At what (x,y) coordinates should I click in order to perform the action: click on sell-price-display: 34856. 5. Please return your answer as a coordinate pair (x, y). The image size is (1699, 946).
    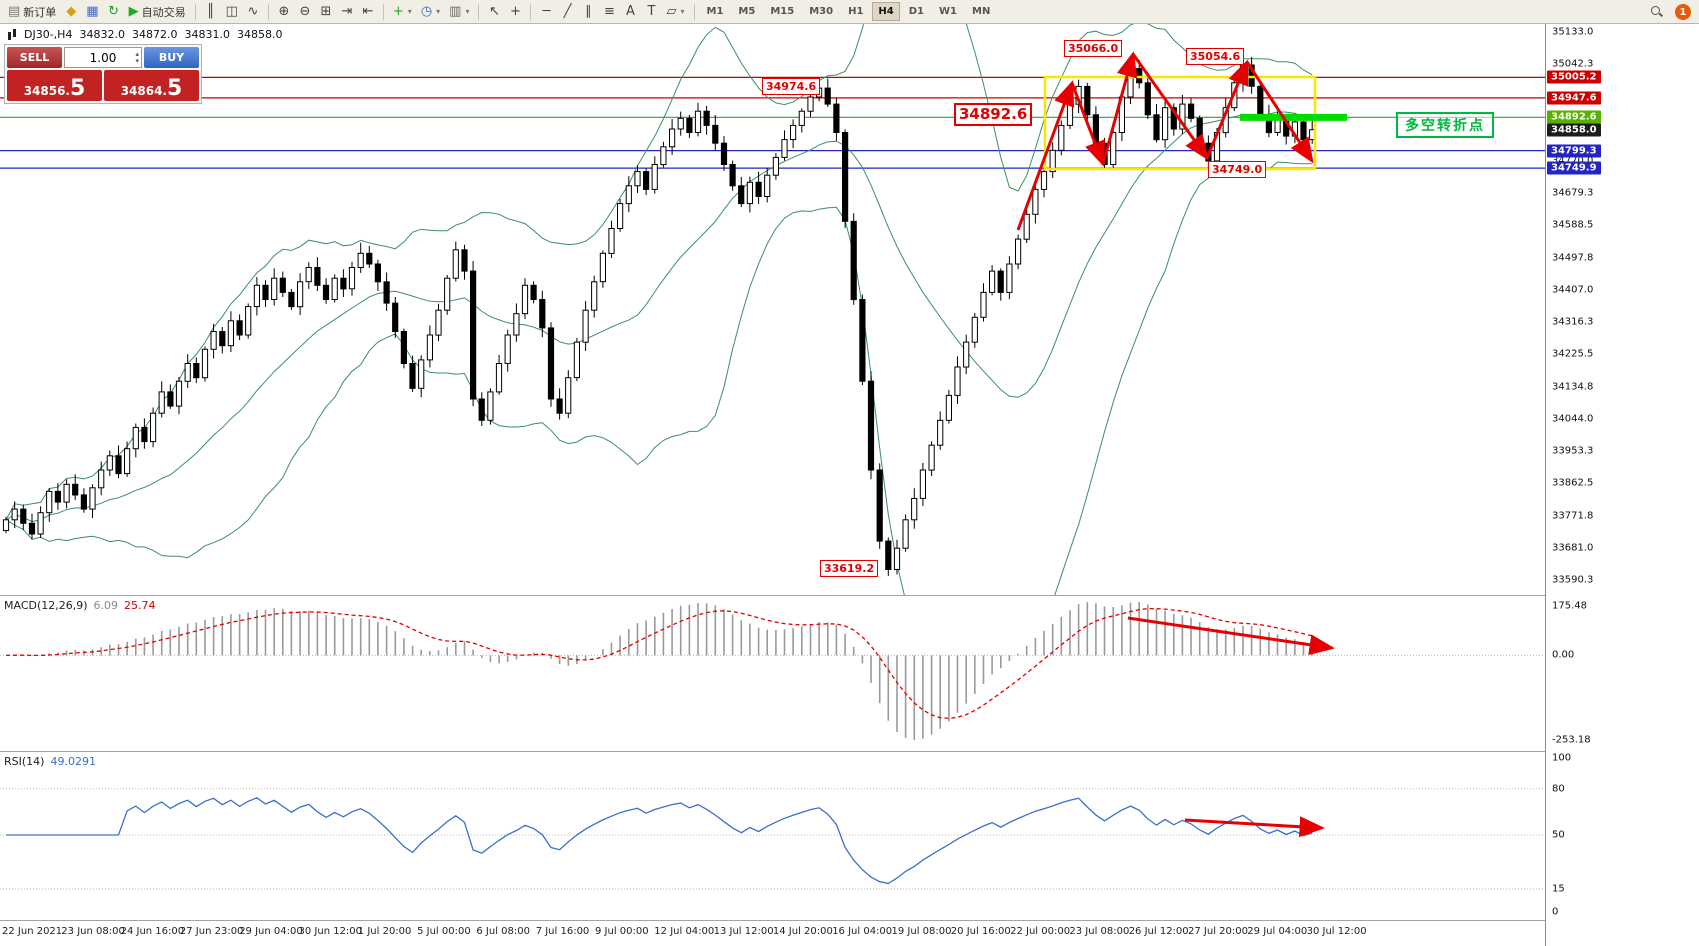
    Looking at the image, I should click on (54, 85).